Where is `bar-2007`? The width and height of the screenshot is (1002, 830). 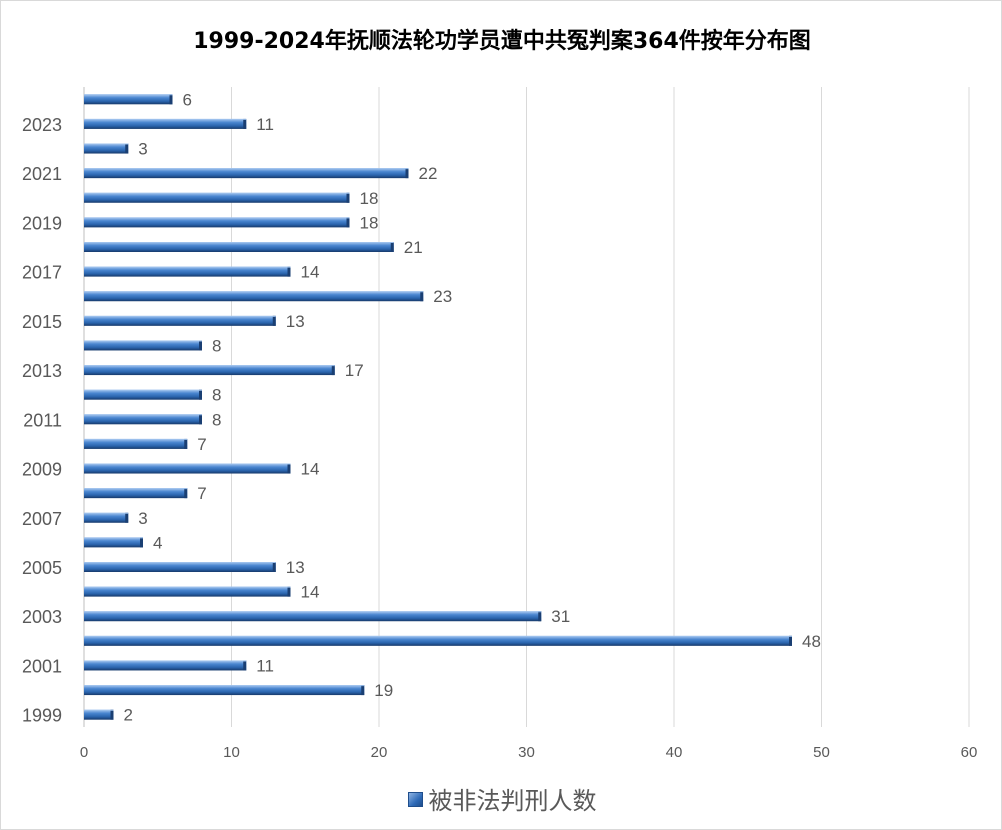
bar-2007 is located at coordinates (106, 517).